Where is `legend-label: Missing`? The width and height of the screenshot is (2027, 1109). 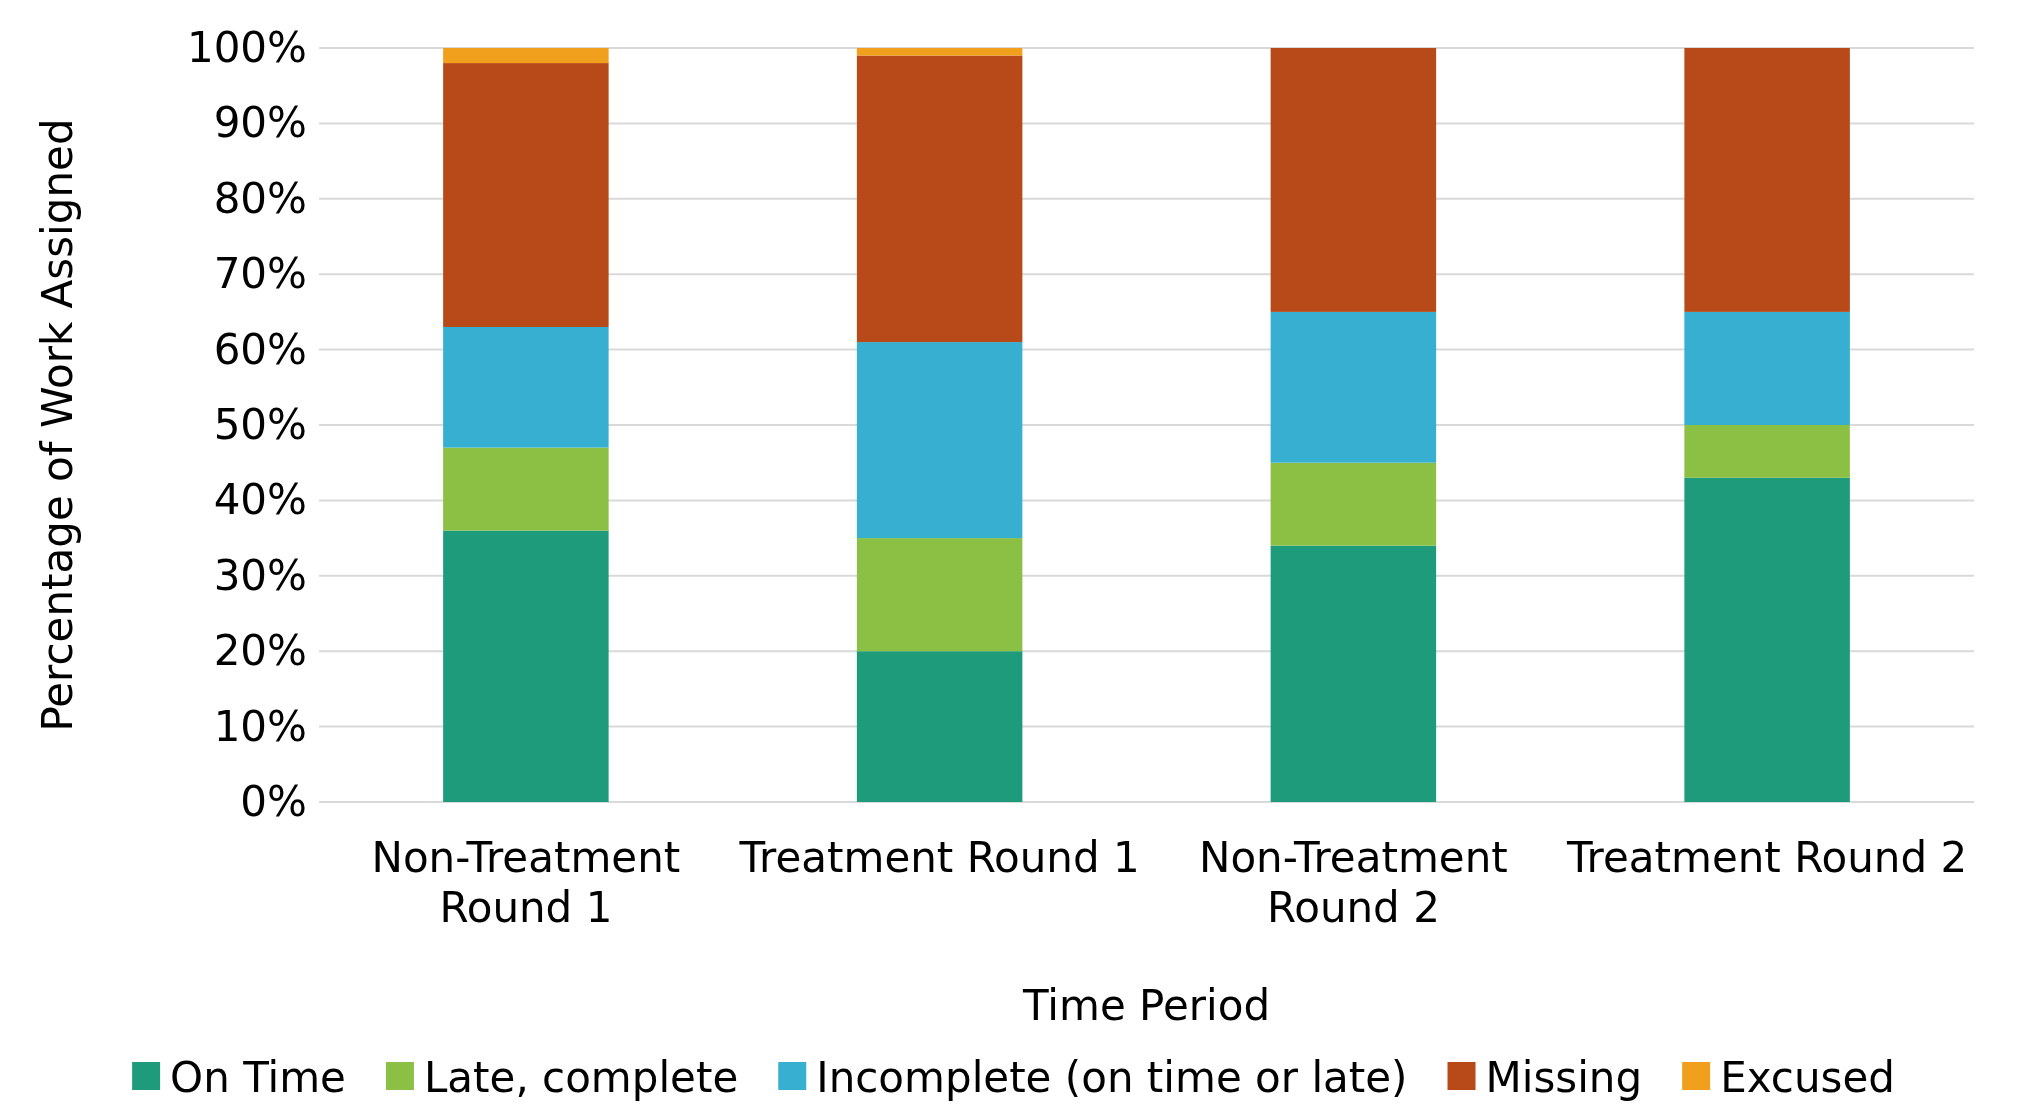
legend-label: Missing is located at coordinates (1564, 1077).